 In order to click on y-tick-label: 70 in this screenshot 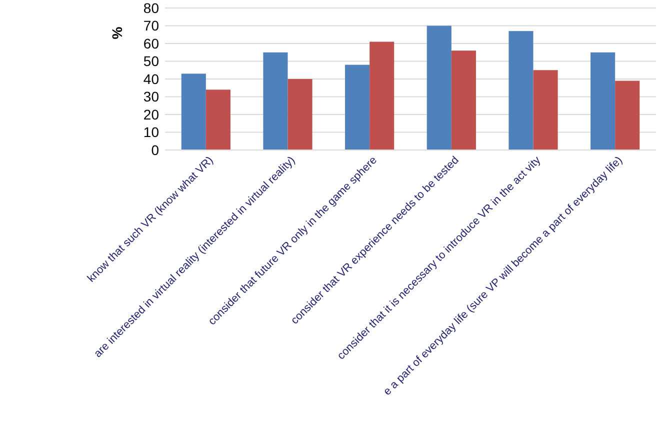, I will do `click(151, 26)`.